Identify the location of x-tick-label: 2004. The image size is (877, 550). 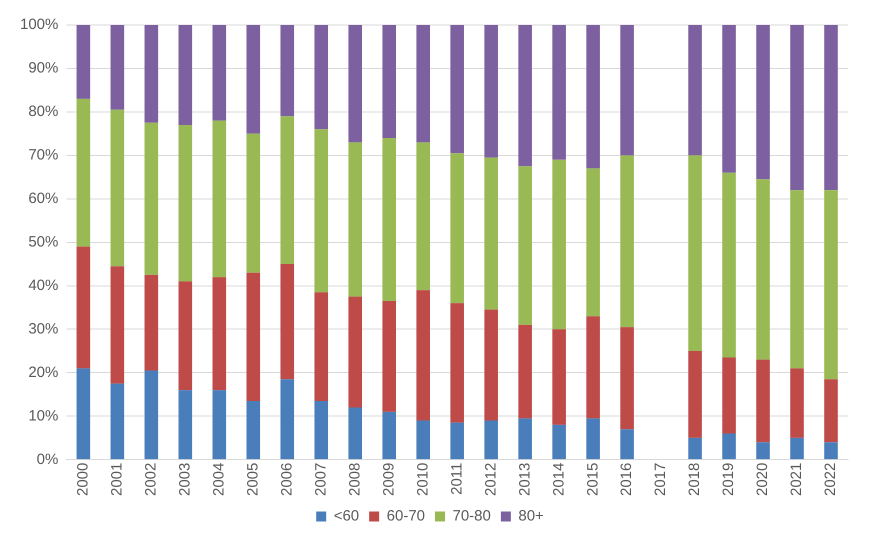
(219, 479).